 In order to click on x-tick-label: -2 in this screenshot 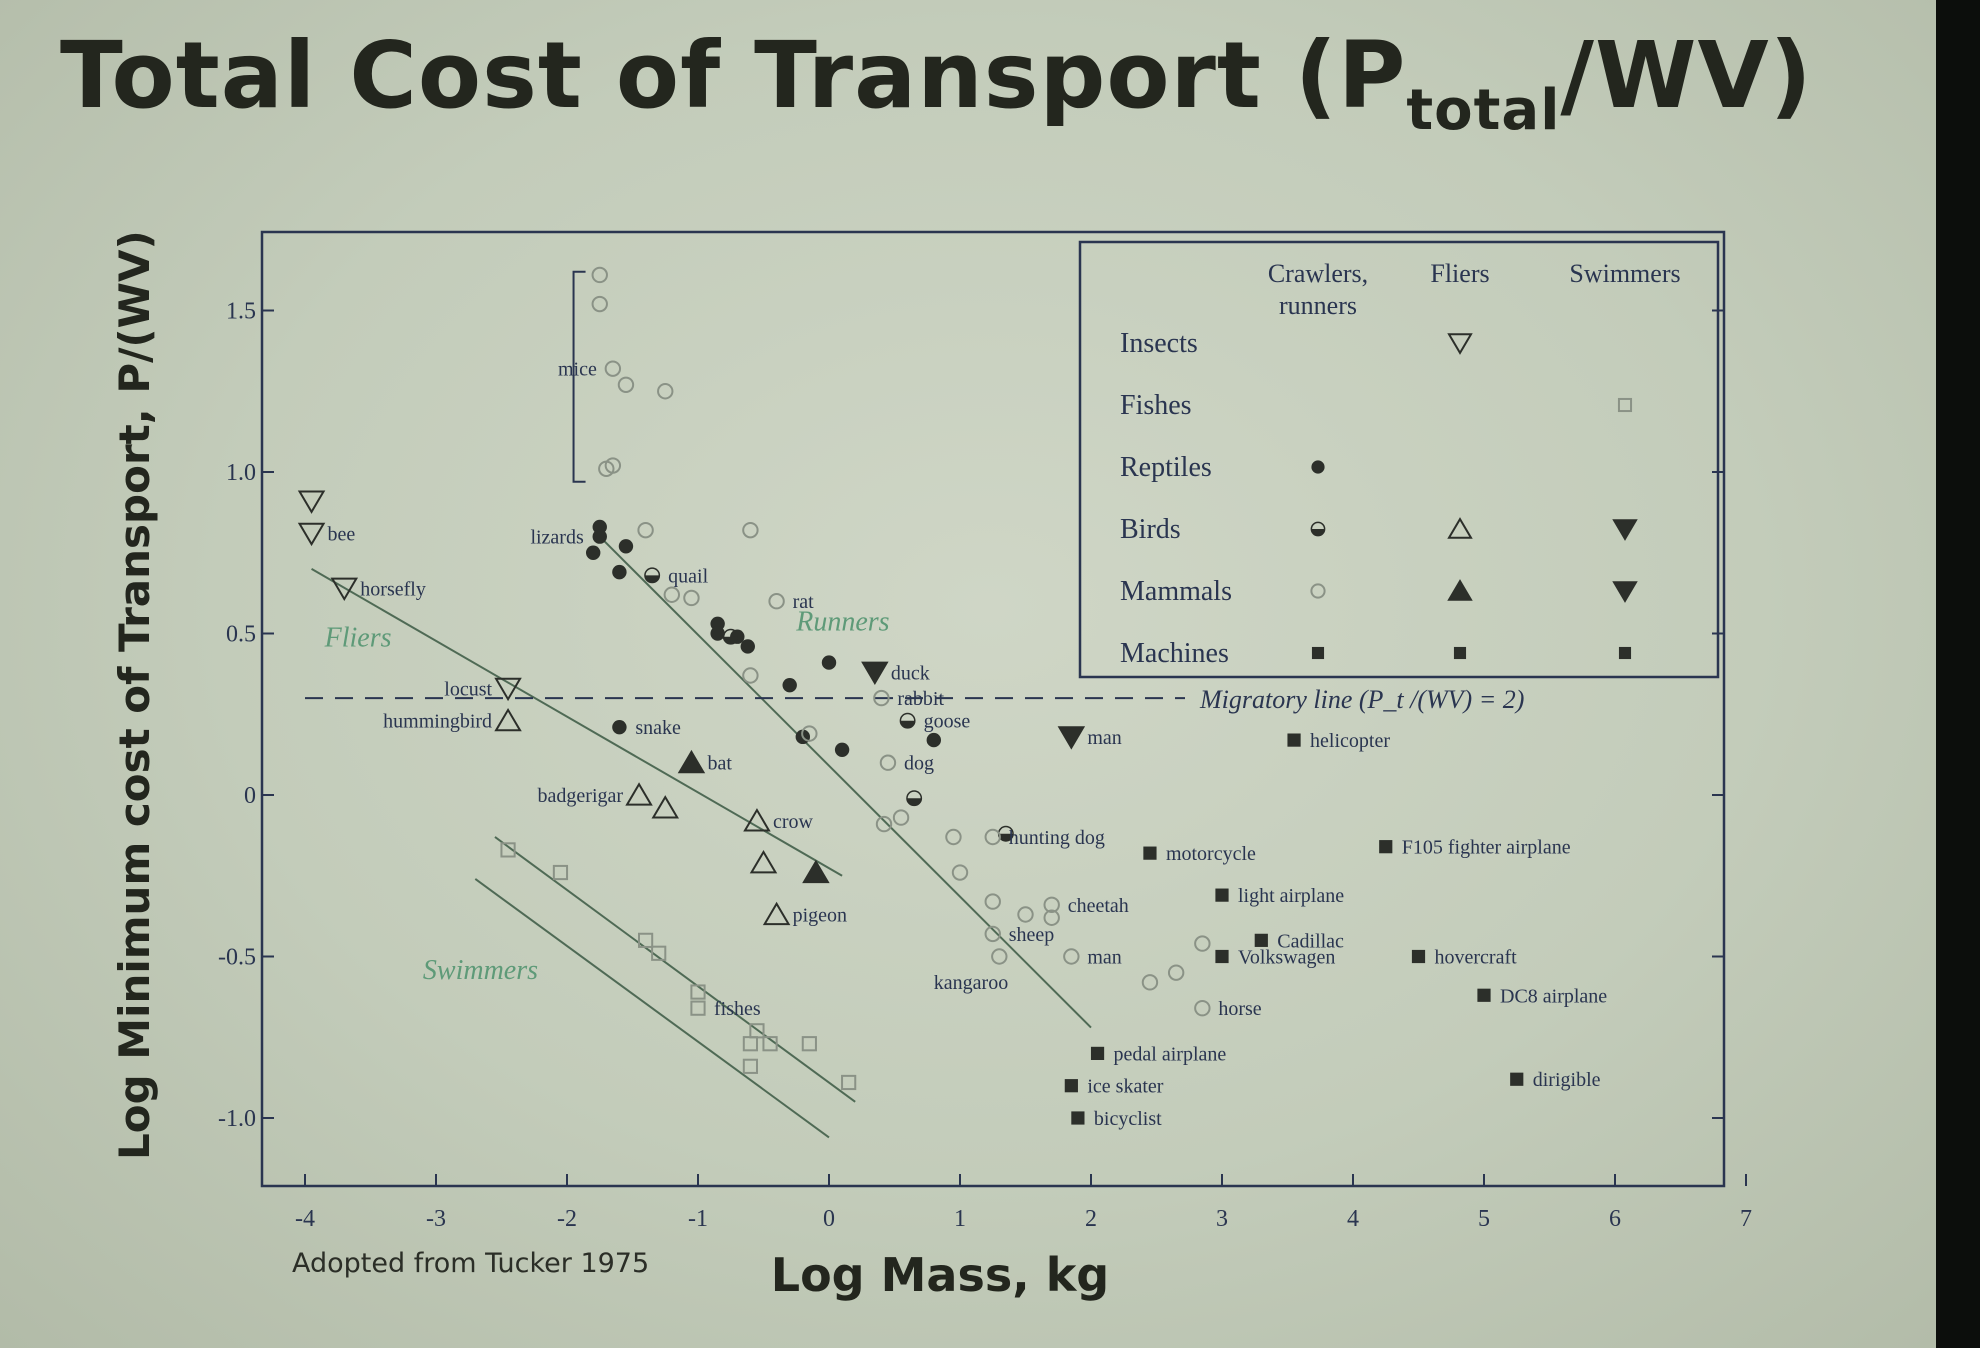, I will do `click(567, 1219)`.